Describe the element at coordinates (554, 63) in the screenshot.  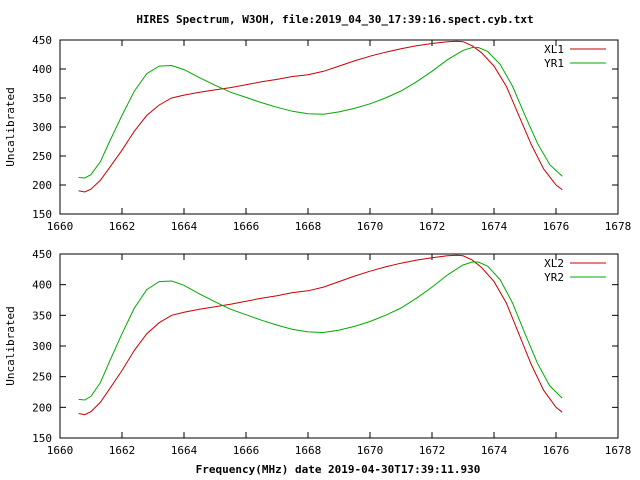
I see `legend-label: YR1` at that location.